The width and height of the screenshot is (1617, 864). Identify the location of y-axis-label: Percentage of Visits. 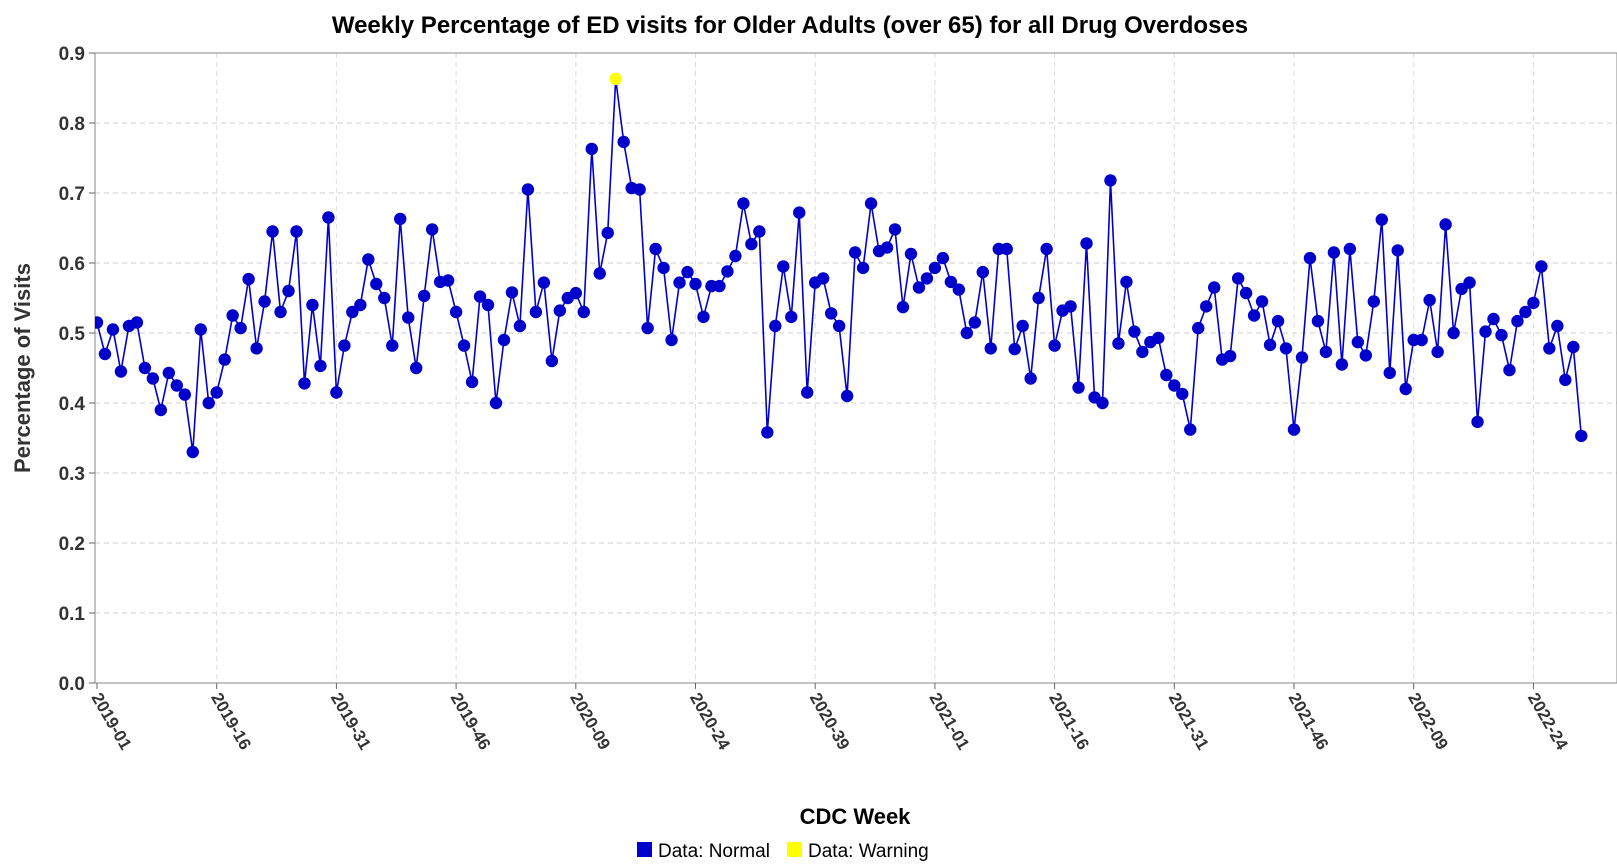
(22, 368).